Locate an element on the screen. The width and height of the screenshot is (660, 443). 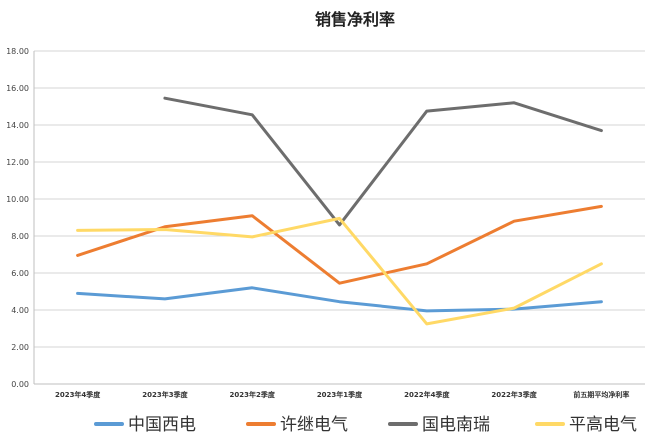
y-tick-label: 18.00 is located at coordinates (17, 51).